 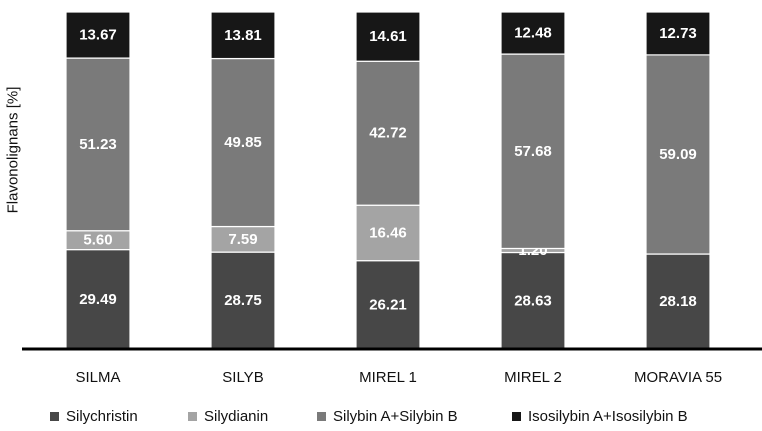 I want to click on data-label: 57.68, so click(x=533, y=151).